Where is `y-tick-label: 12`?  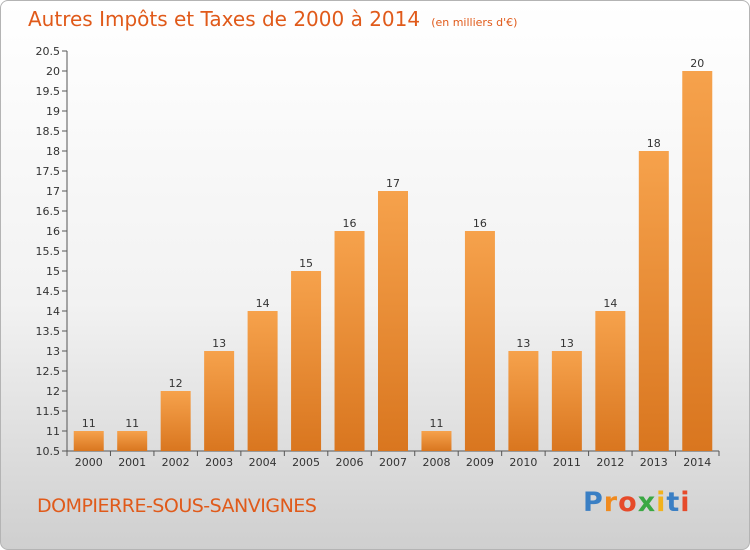
y-tick-label: 12 is located at coordinates (53, 391).